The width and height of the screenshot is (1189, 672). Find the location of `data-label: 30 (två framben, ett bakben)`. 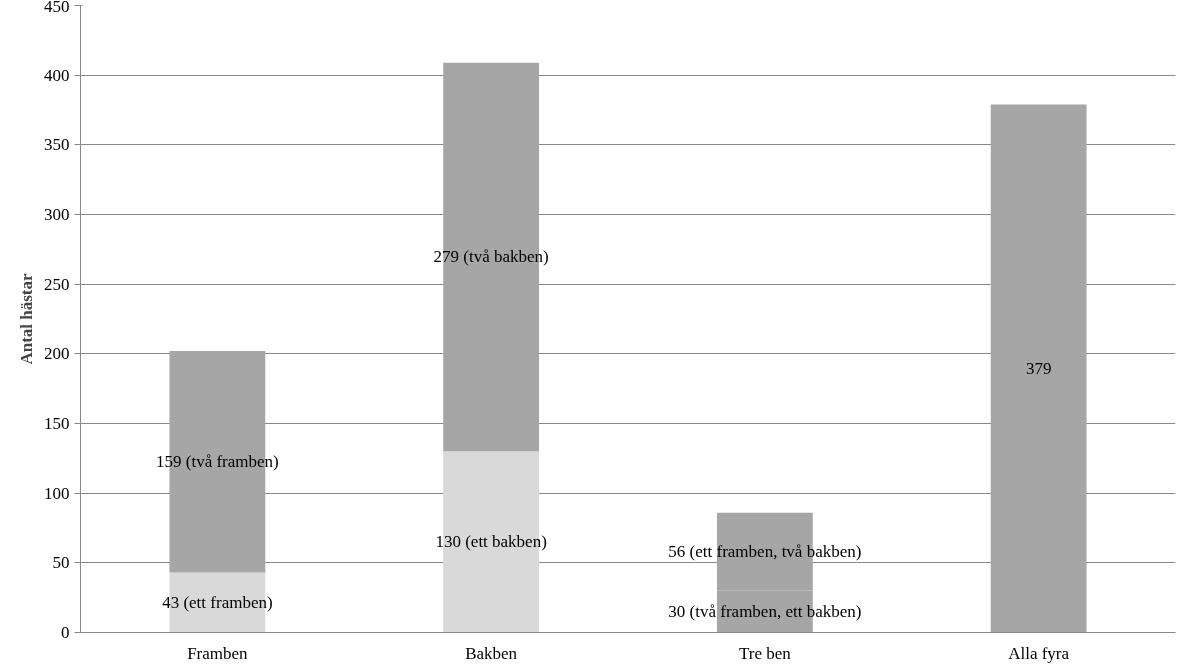

data-label: 30 (två framben, ett bakben) is located at coordinates (765, 612).